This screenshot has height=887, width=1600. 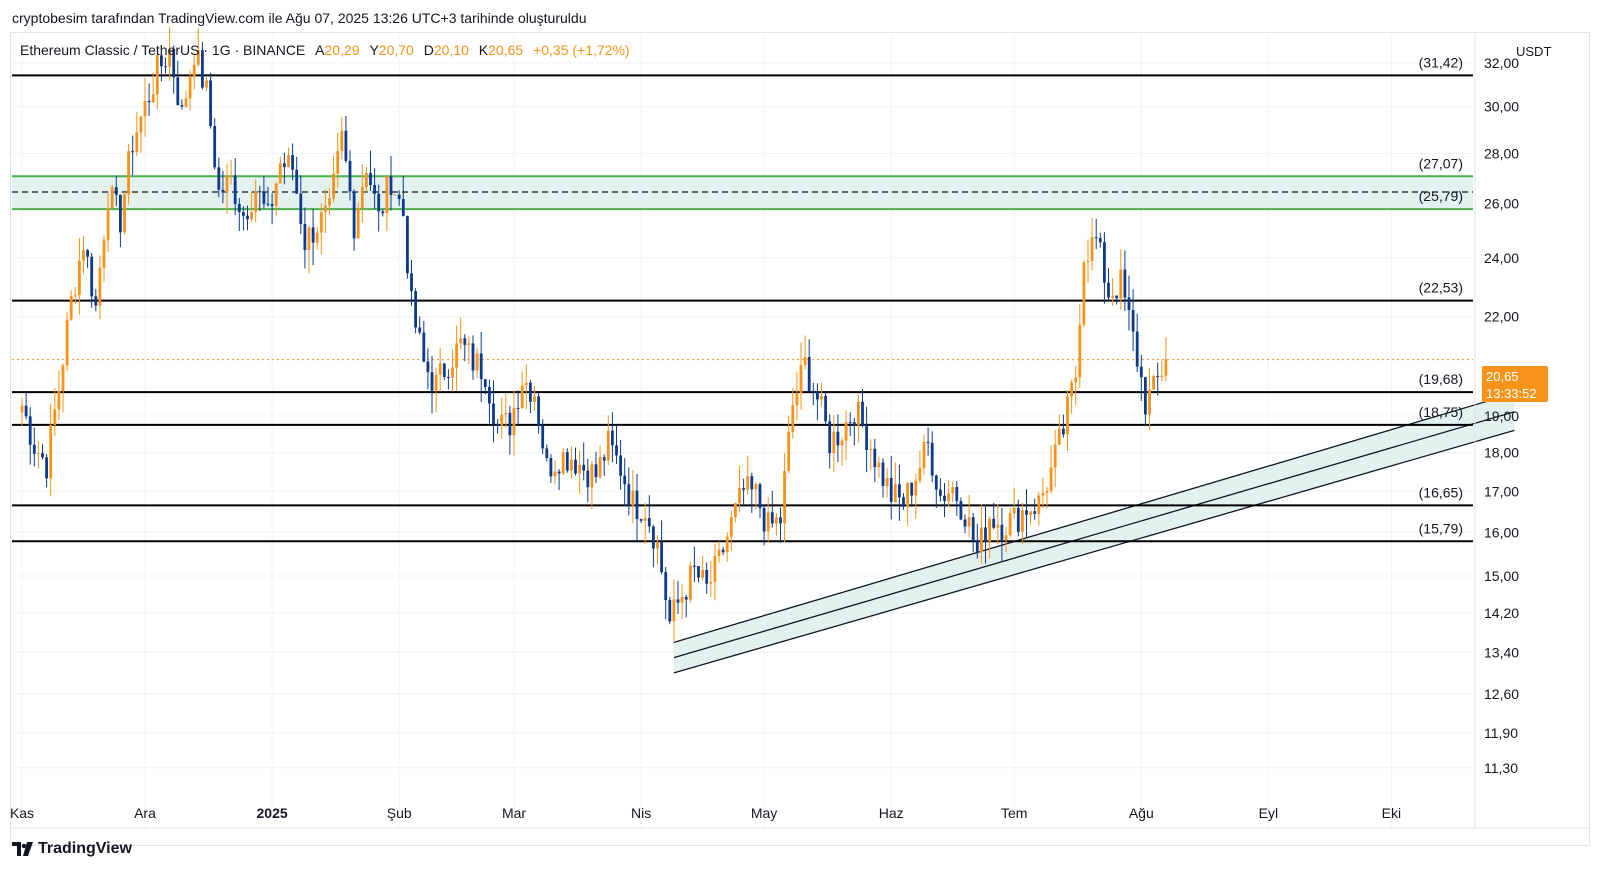 I want to click on price-tick-label: 28,00, so click(x=1501, y=153).